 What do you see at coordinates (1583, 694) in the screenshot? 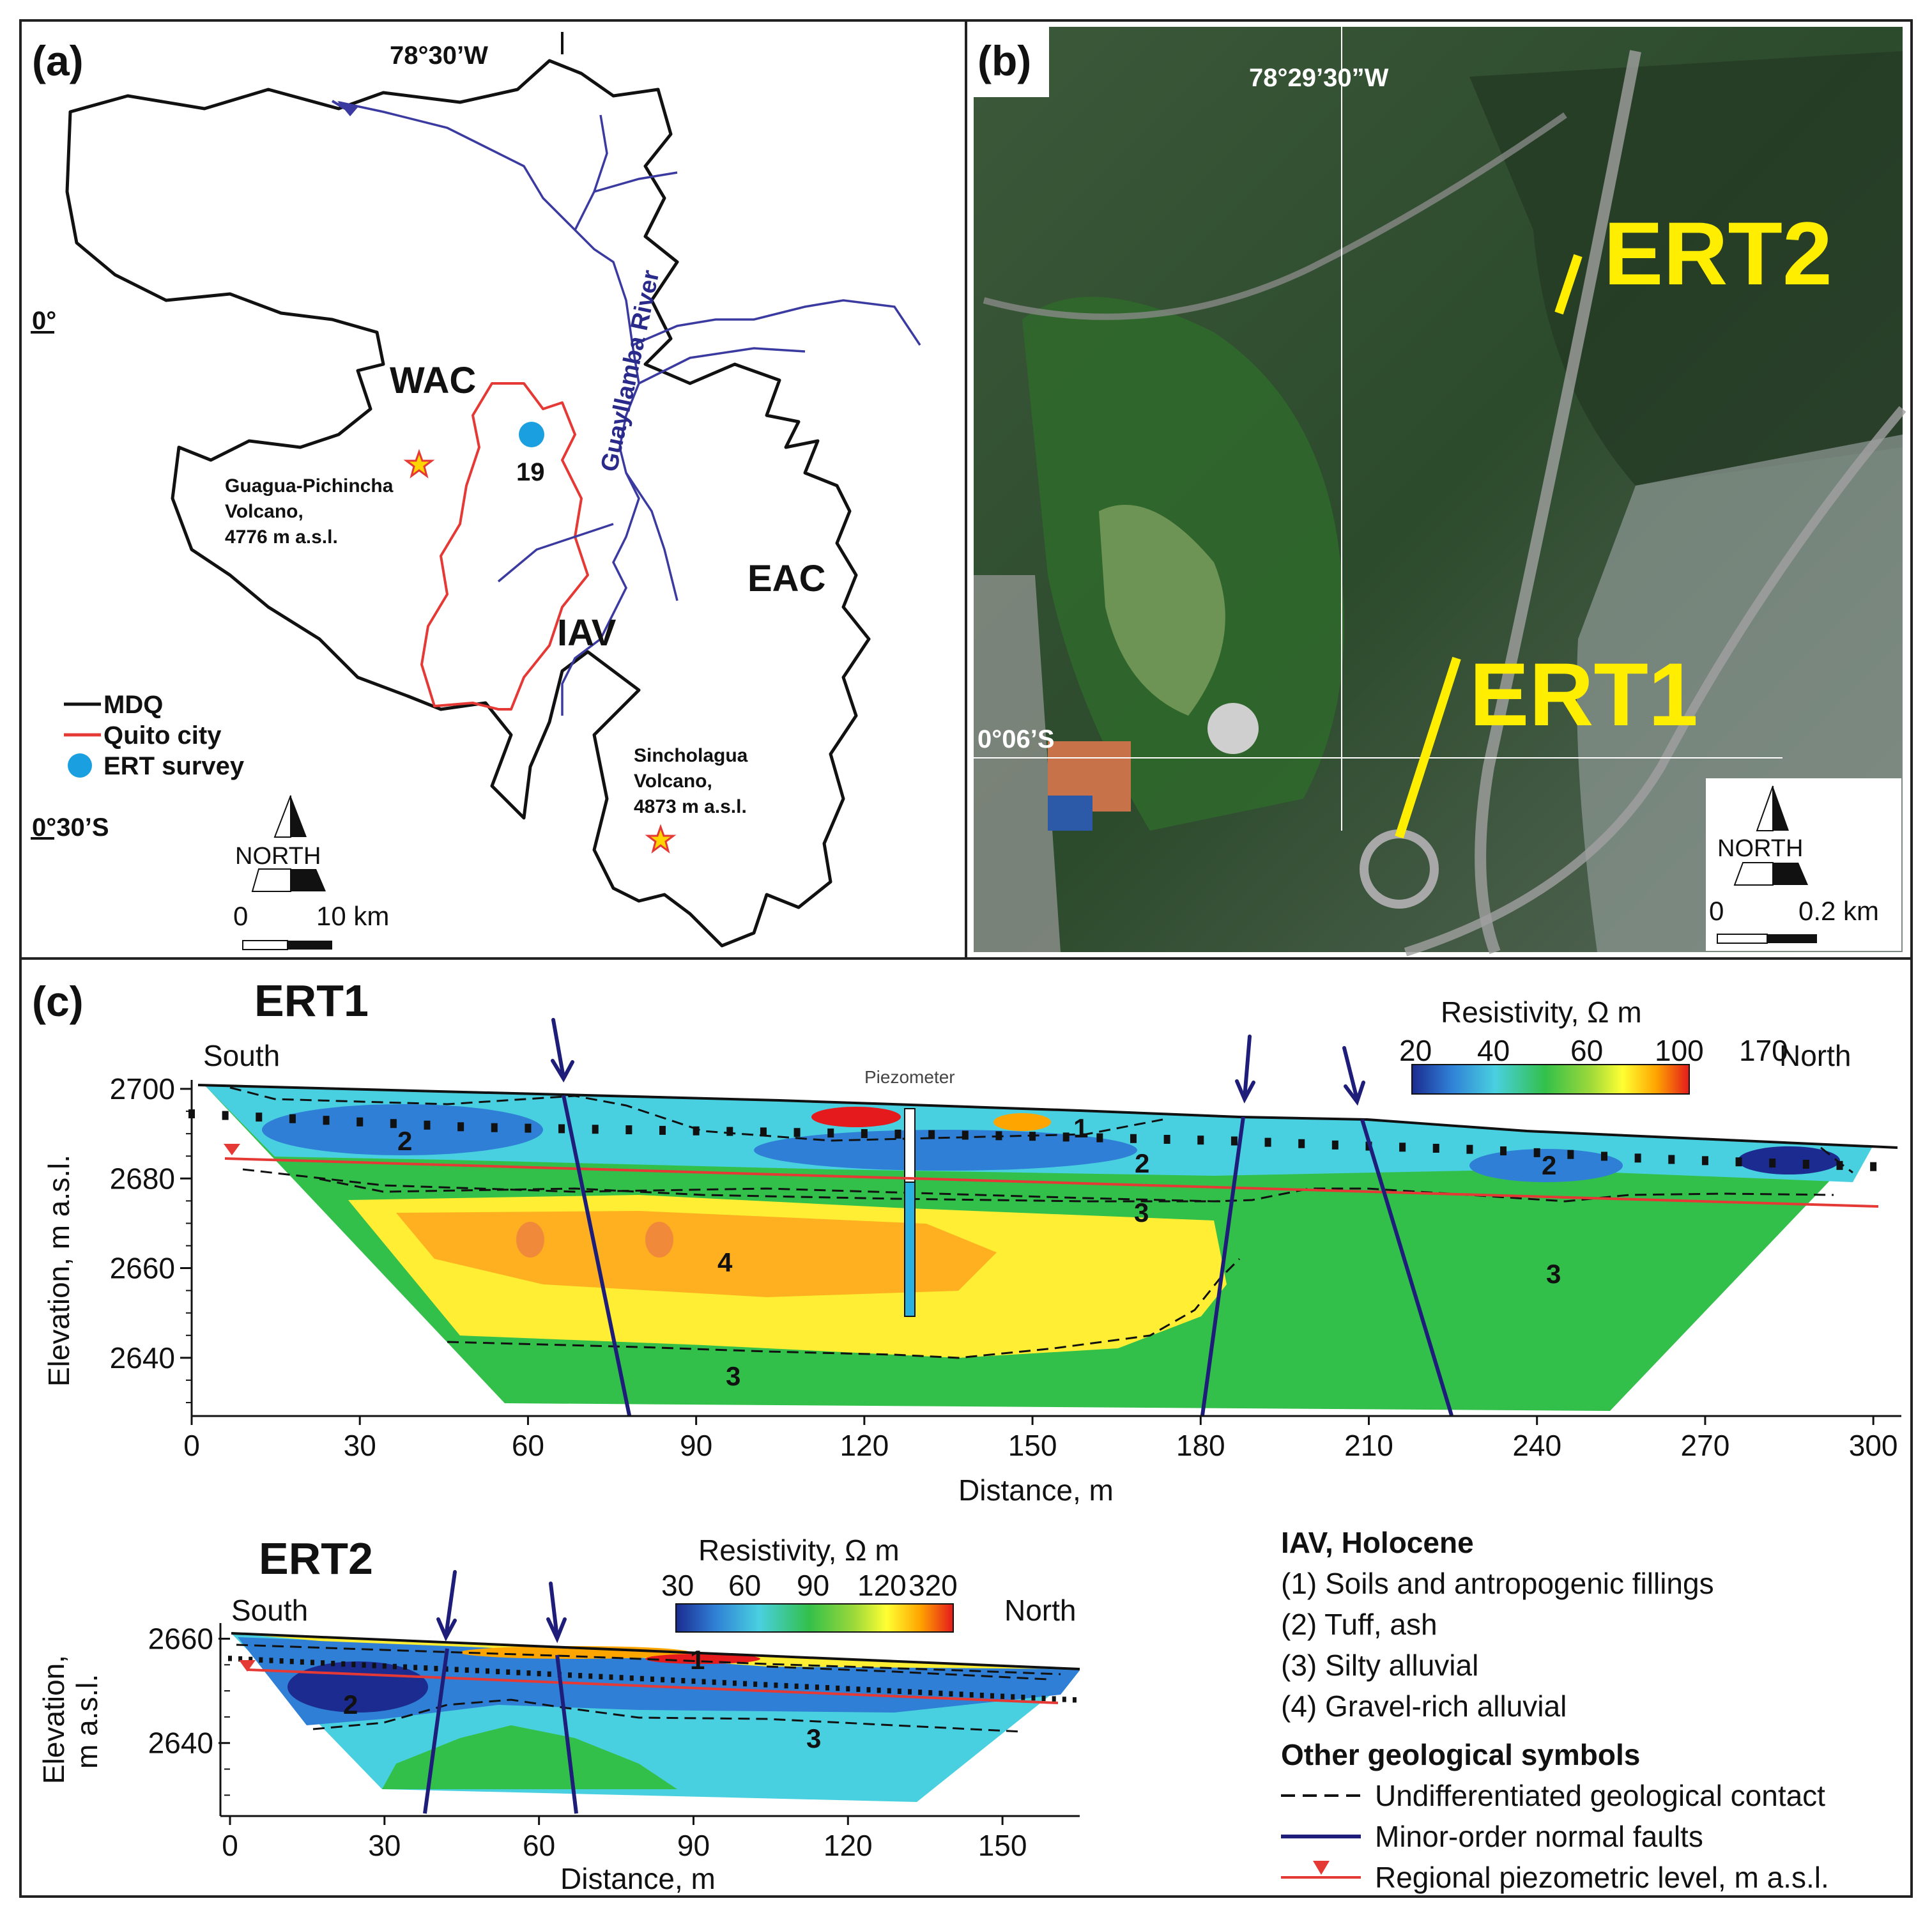
I see `ert1-label: ERT1` at bounding box center [1583, 694].